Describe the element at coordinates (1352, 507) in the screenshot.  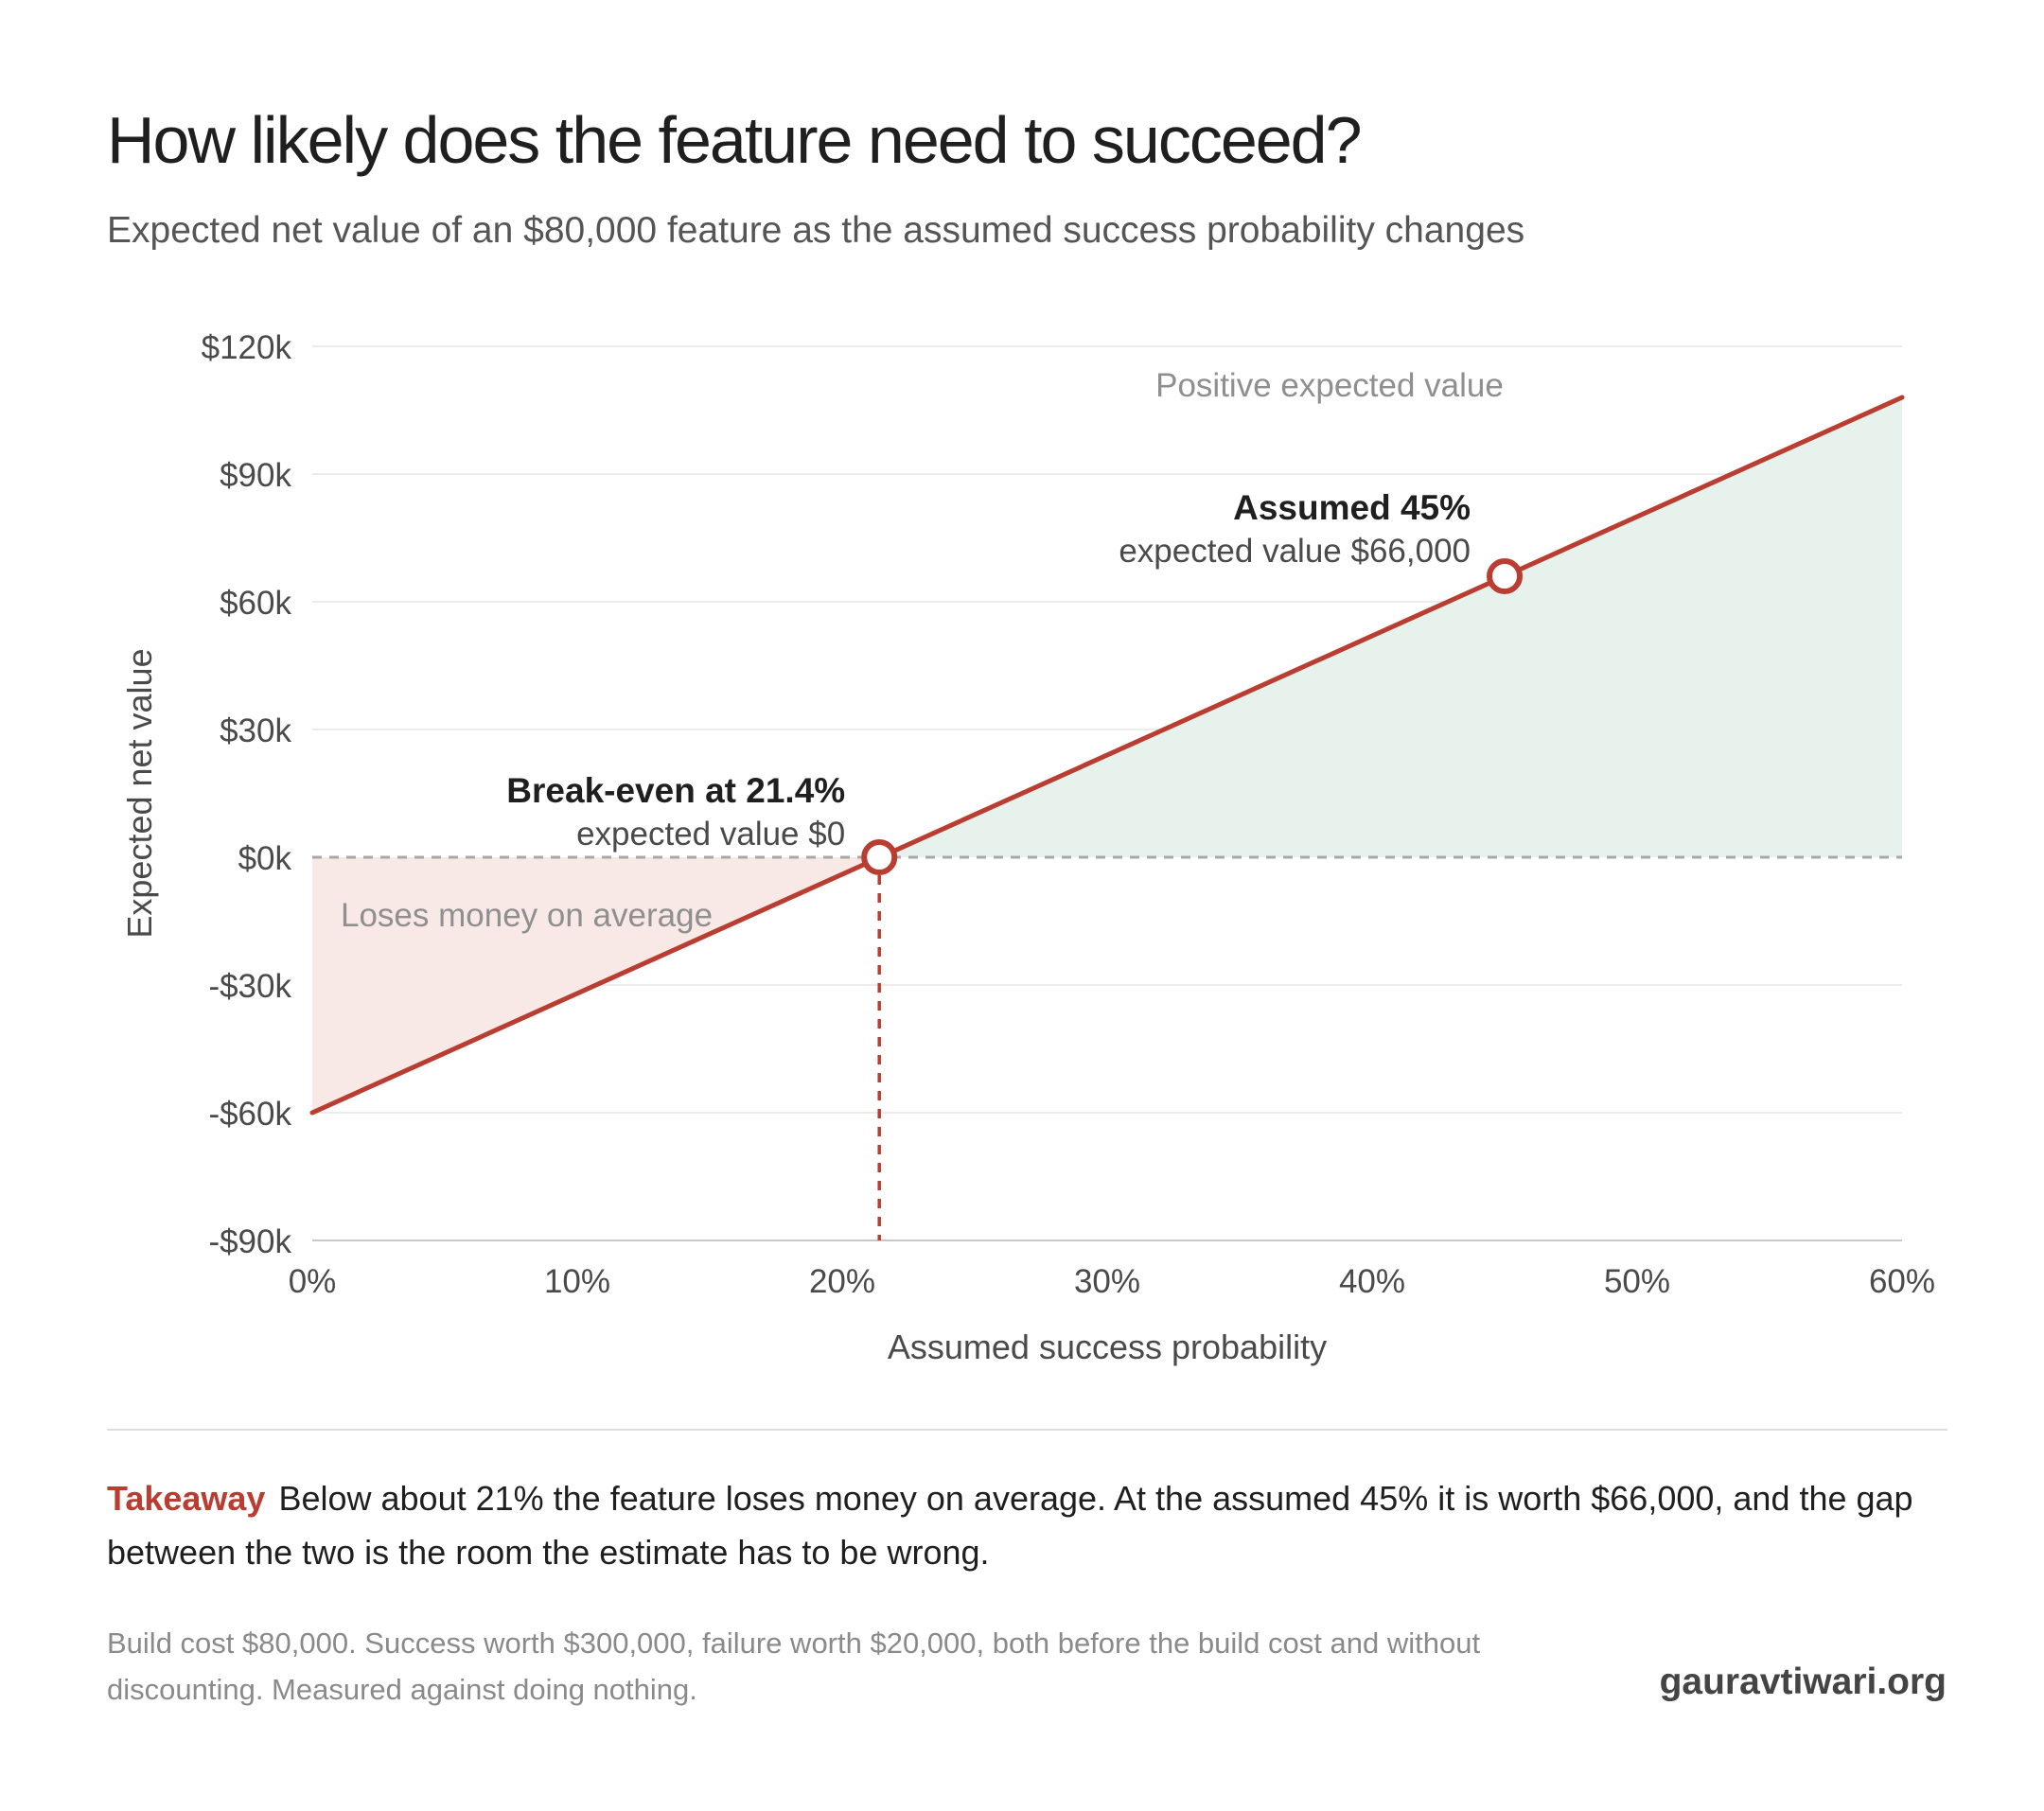
I see `annotation-title: Assumed 45%` at that location.